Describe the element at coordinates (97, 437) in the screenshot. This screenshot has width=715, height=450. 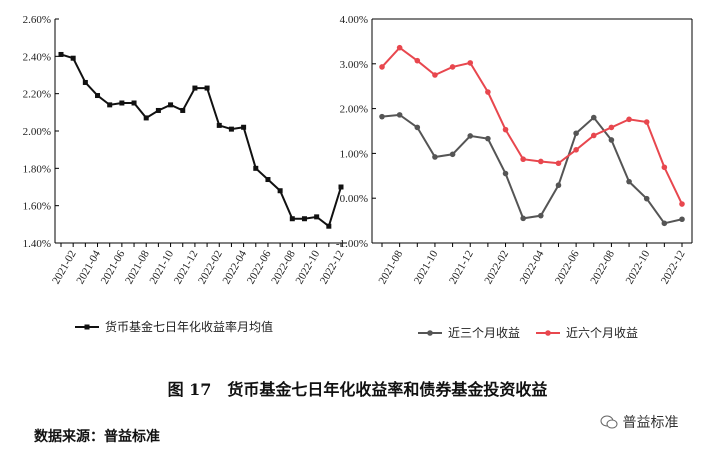
I see `source: 数据来源：普益标准` at that location.